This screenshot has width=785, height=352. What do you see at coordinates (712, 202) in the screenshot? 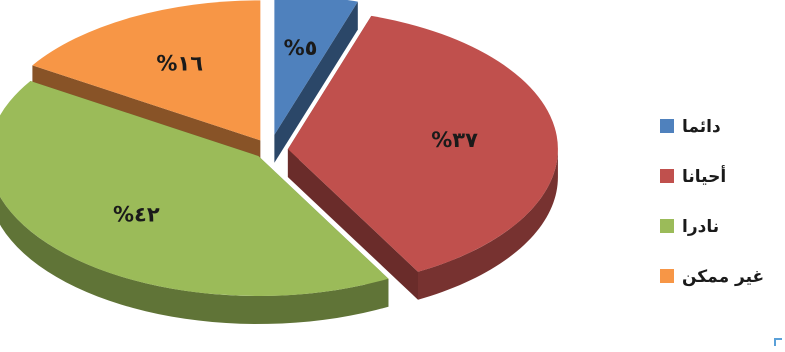
I see `legend: دائما أحيانا نادرا غير ممكن` at bounding box center [712, 202].